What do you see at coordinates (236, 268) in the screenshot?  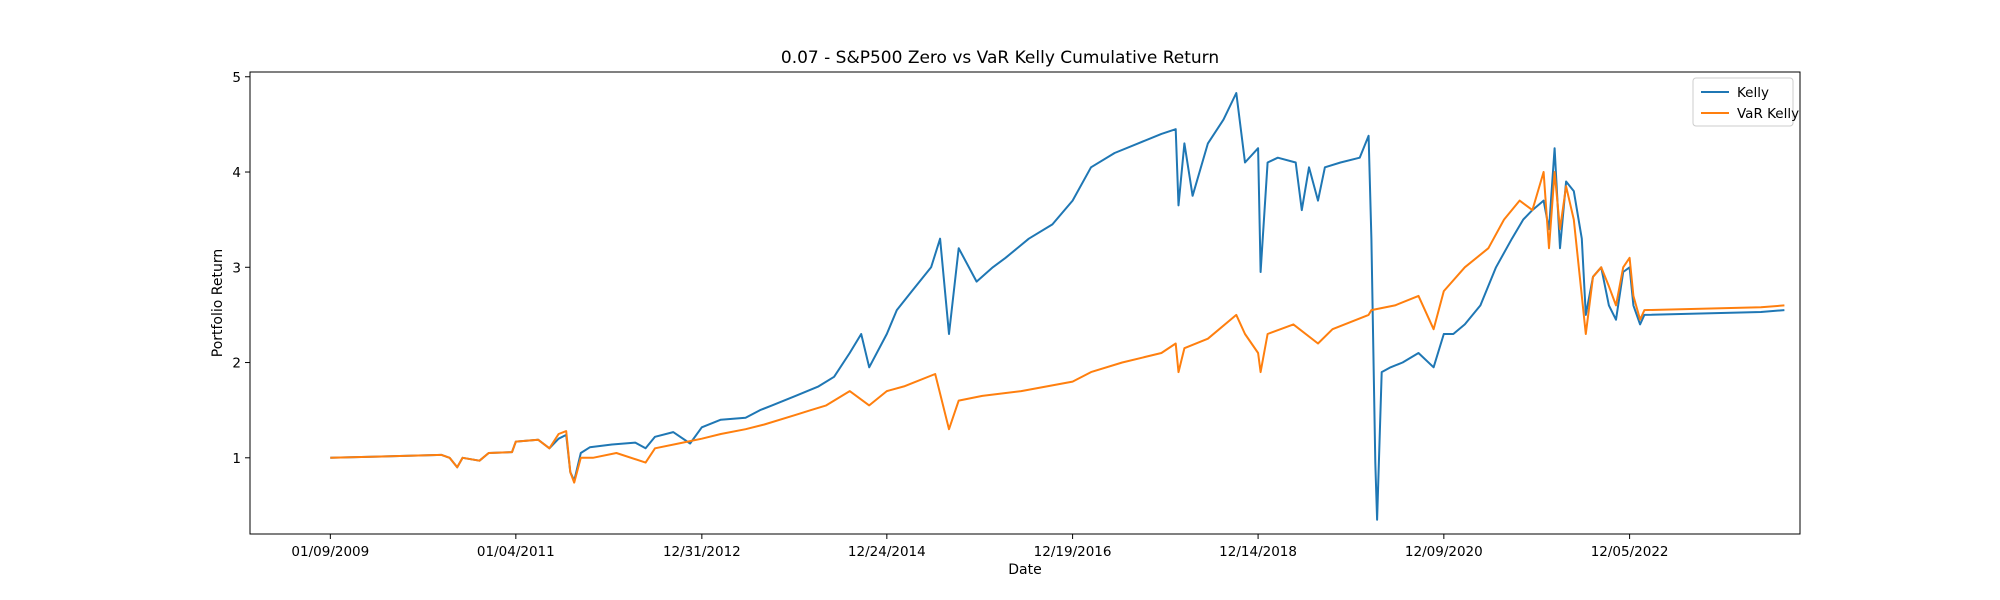 I see `y-tick-label-2: 3` at bounding box center [236, 268].